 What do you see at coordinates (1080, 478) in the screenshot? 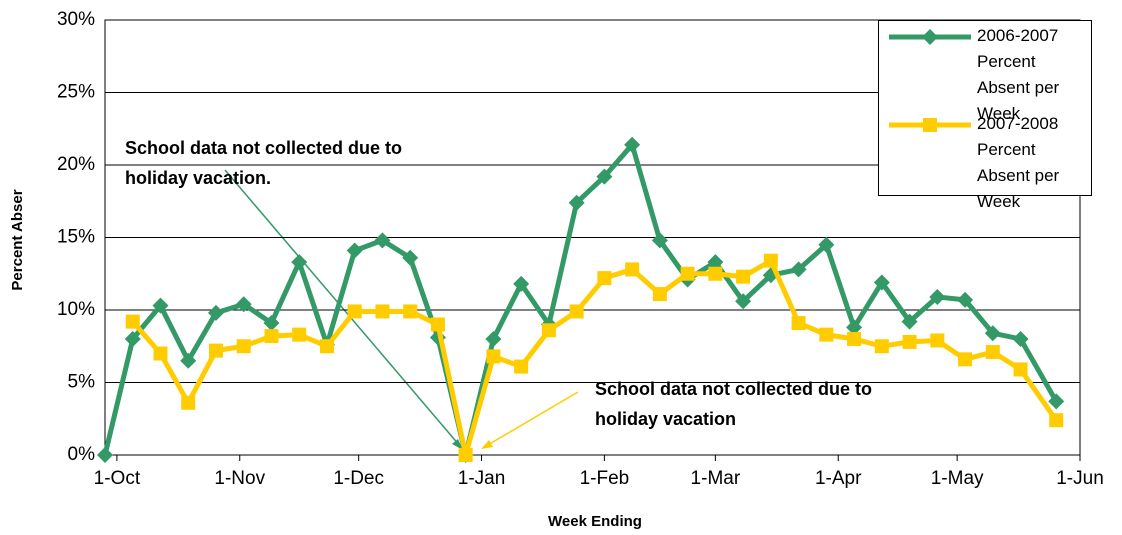
I see `x-tick-label: 1-Jun` at bounding box center [1080, 478].